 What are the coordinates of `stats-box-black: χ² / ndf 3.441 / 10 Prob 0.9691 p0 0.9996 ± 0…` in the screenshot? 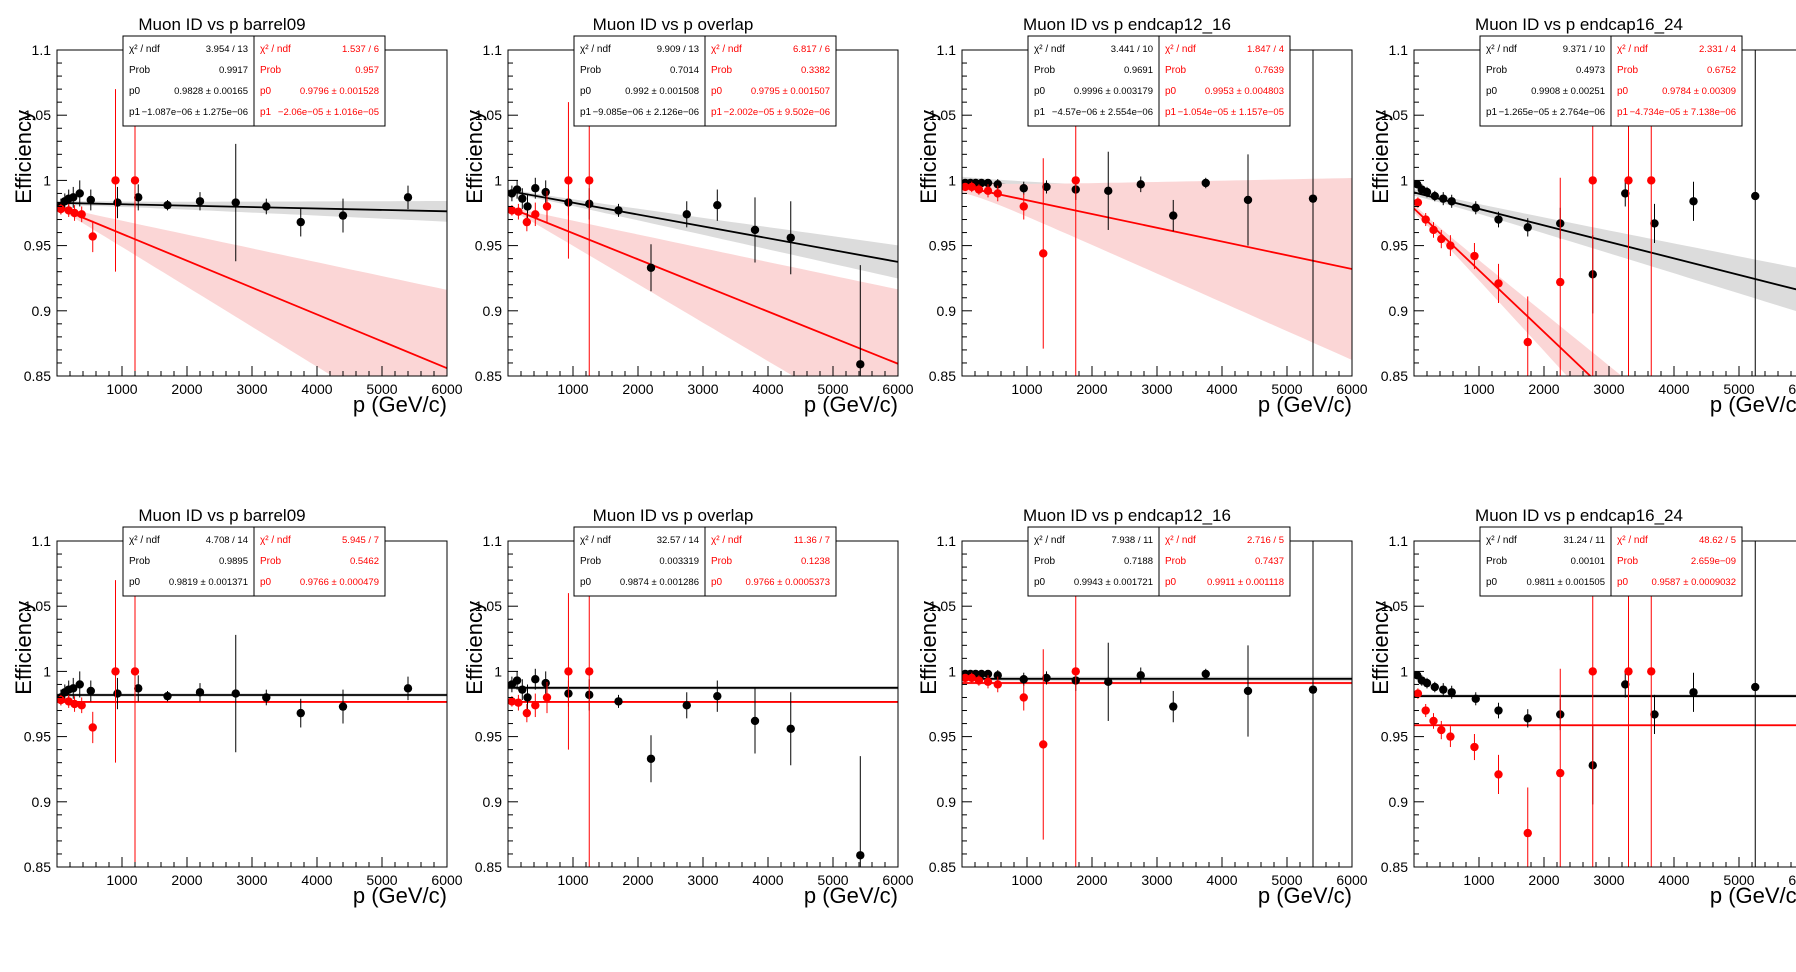 It's located at (1093, 81).